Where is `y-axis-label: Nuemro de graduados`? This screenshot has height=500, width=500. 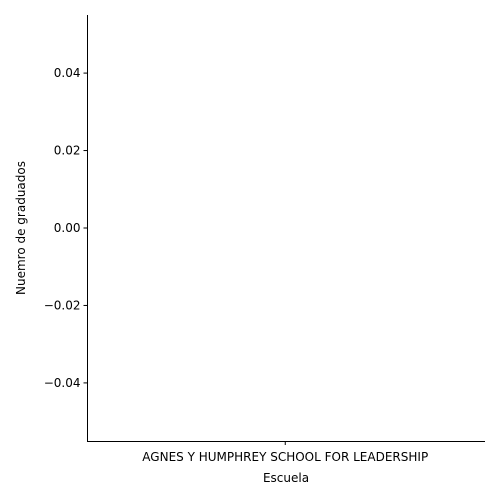 y-axis-label: Nuemro de graduados is located at coordinates (21, 228).